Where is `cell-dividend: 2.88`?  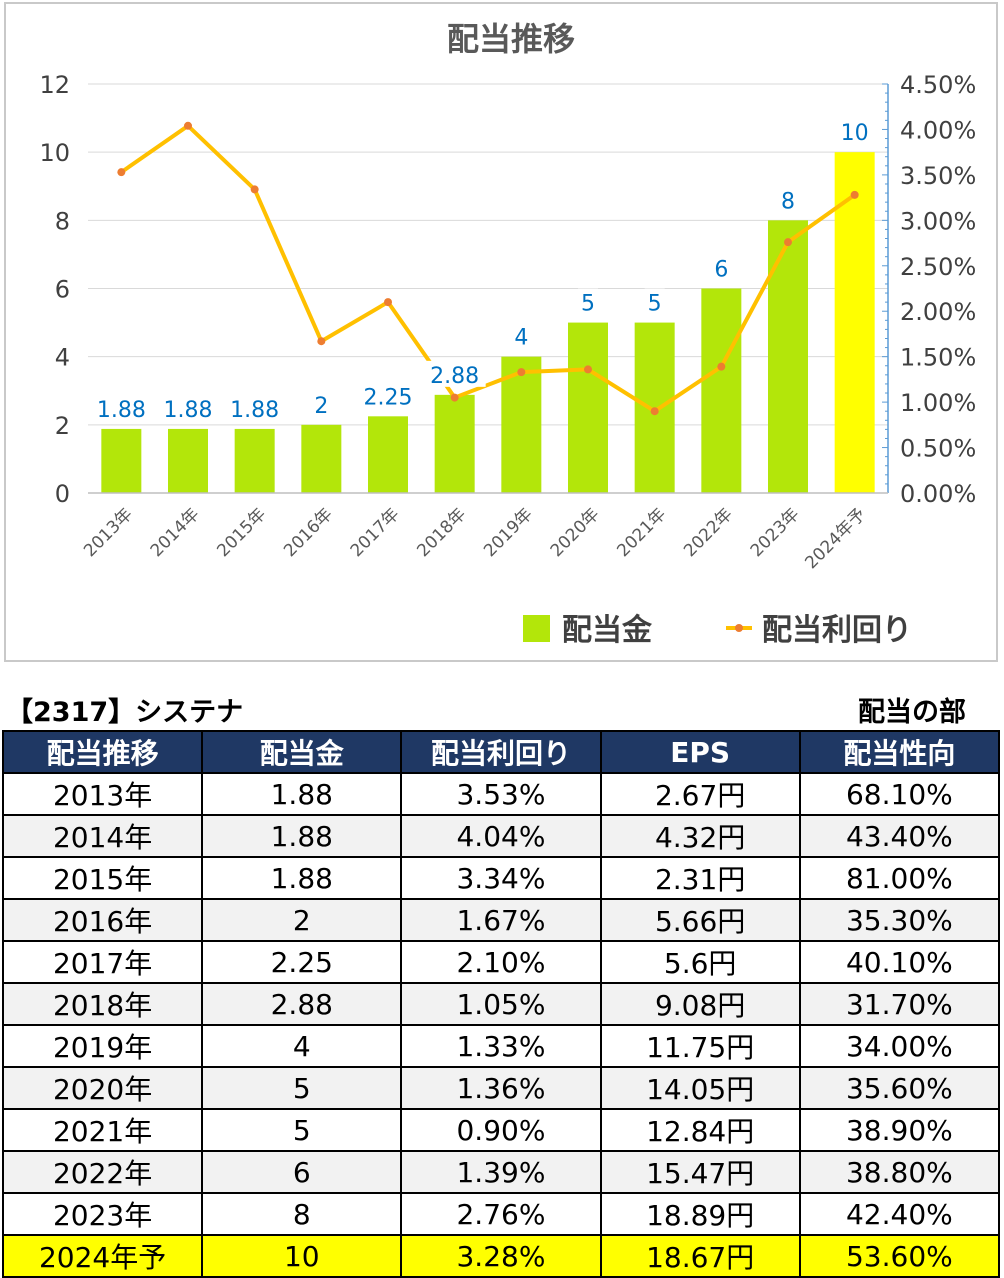
cell-dividend: 2.88 is located at coordinates (302, 1004).